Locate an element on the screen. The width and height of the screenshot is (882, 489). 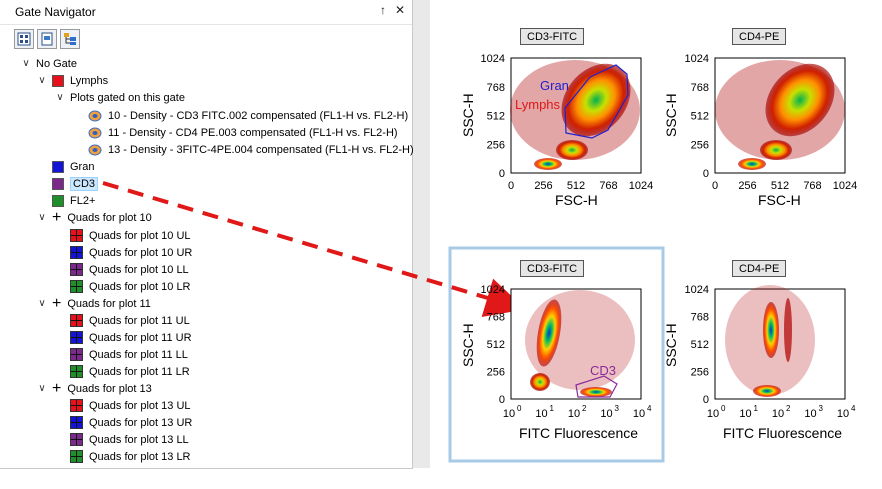
x-axis-label-4: FITC Fluorescence is located at coordinates (782, 433).